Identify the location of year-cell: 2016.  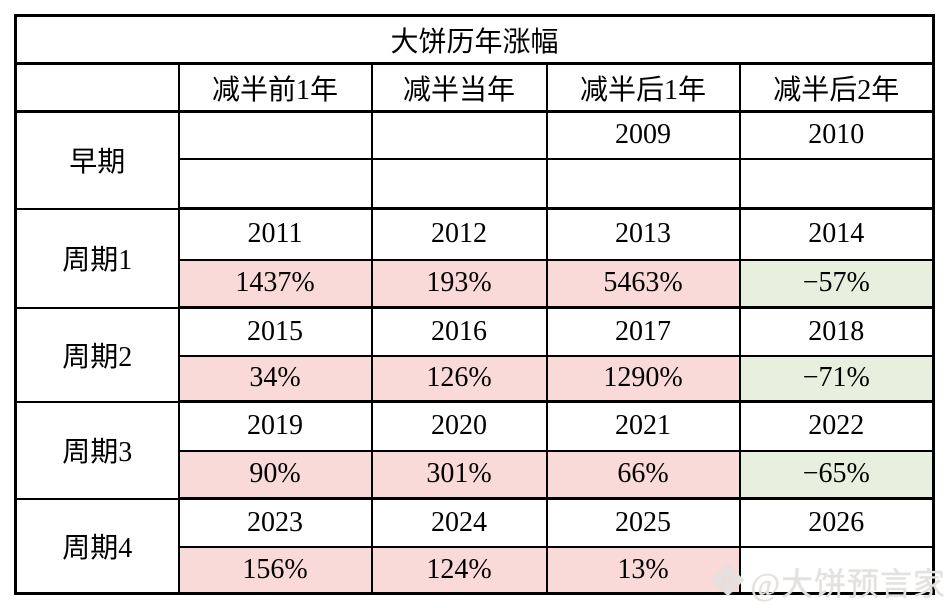
(459, 331).